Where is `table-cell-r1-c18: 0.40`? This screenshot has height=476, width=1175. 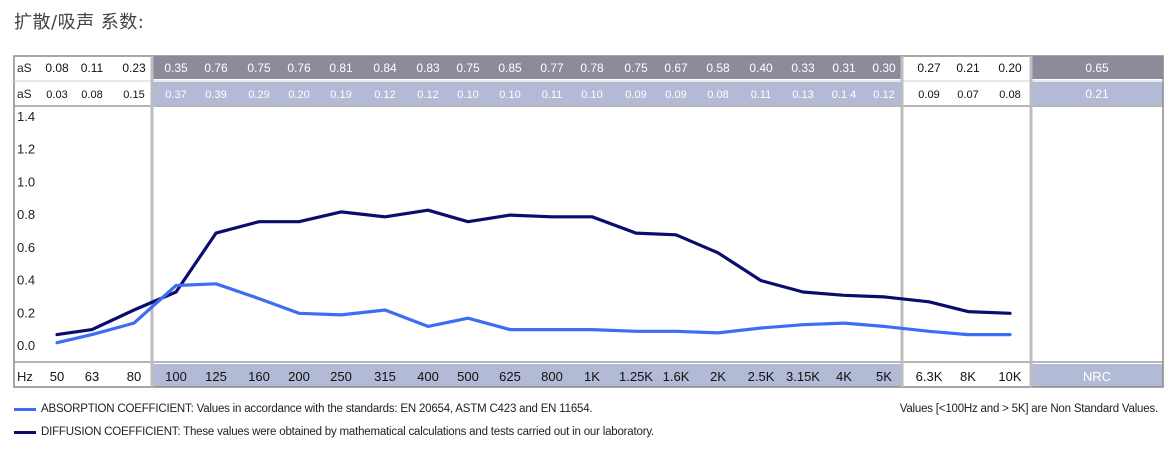 table-cell-r1-c18: 0.40 is located at coordinates (761, 68).